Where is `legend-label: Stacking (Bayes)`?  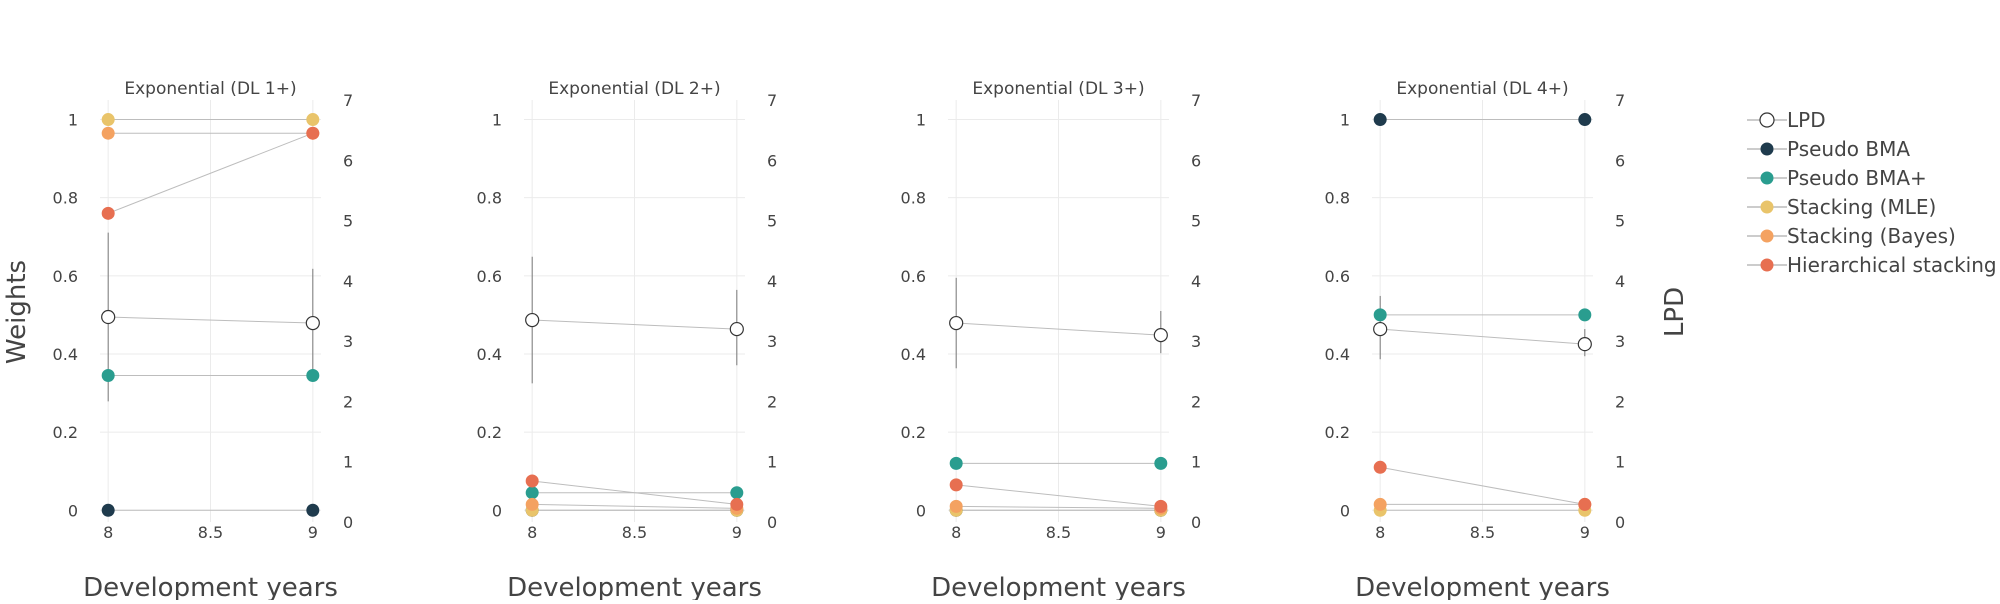 legend-label: Stacking (Bayes) is located at coordinates (1871, 236).